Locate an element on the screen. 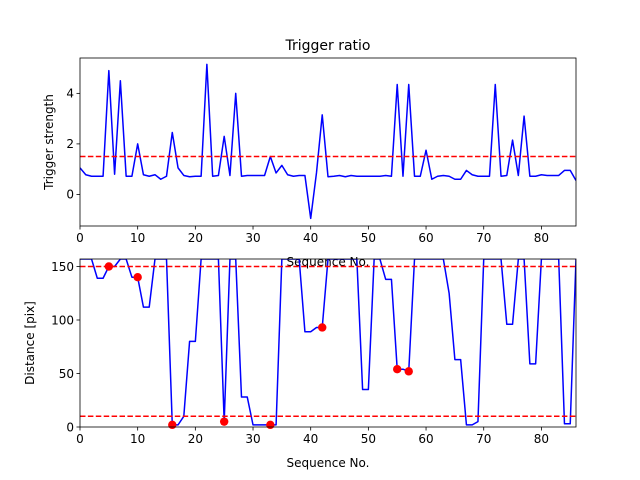  bottom-y-tick-label: 100 is located at coordinates (62, 320).